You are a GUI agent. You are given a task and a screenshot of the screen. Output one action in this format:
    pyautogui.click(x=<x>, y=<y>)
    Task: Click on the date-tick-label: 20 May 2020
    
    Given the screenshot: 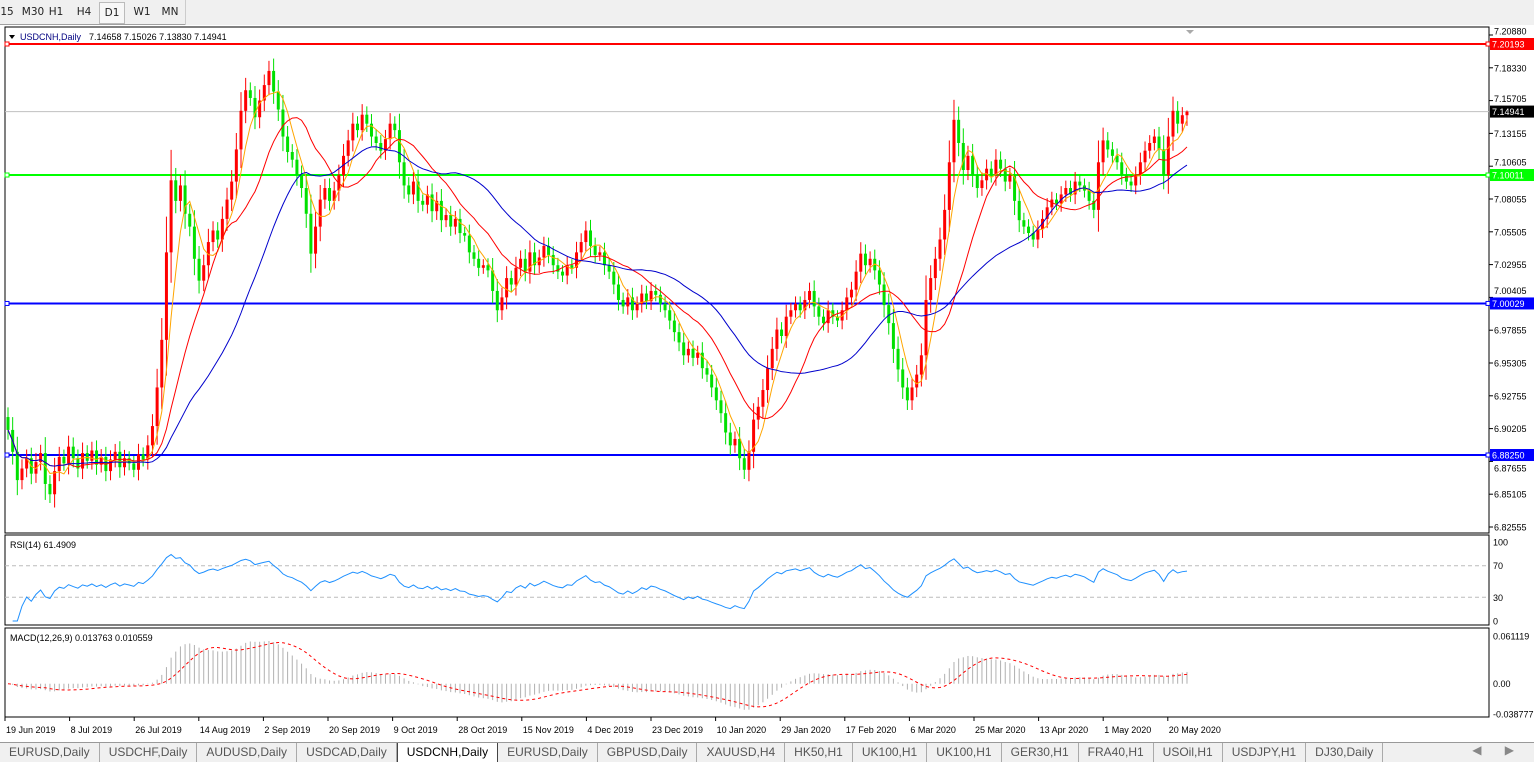 What is the action you would take?
    pyautogui.click(x=1195, y=730)
    